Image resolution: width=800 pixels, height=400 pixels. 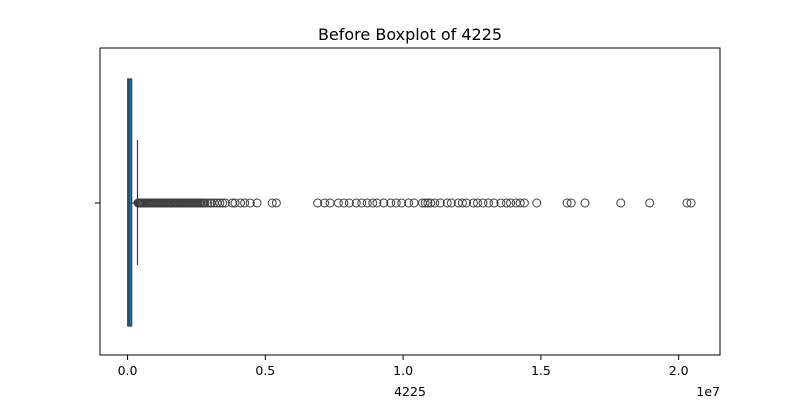 I want to click on x-axis-label: 4225, so click(x=410, y=391).